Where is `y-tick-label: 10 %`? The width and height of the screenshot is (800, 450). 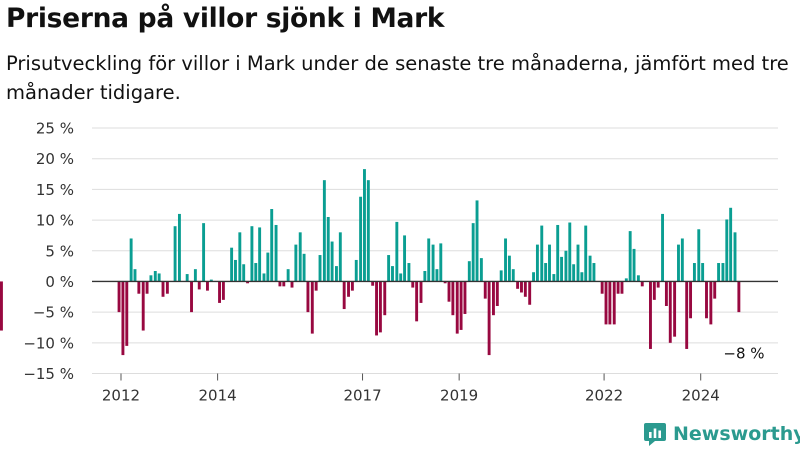 y-tick-label: 10 % is located at coordinates (55, 221).